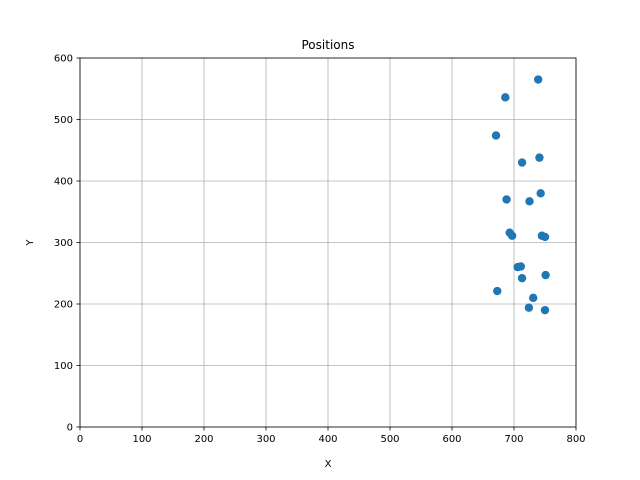 This screenshot has height=480, width=640. What do you see at coordinates (265, 439) in the screenshot?
I see `x-tick-label-3: 300` at bounding box center [265, 439].